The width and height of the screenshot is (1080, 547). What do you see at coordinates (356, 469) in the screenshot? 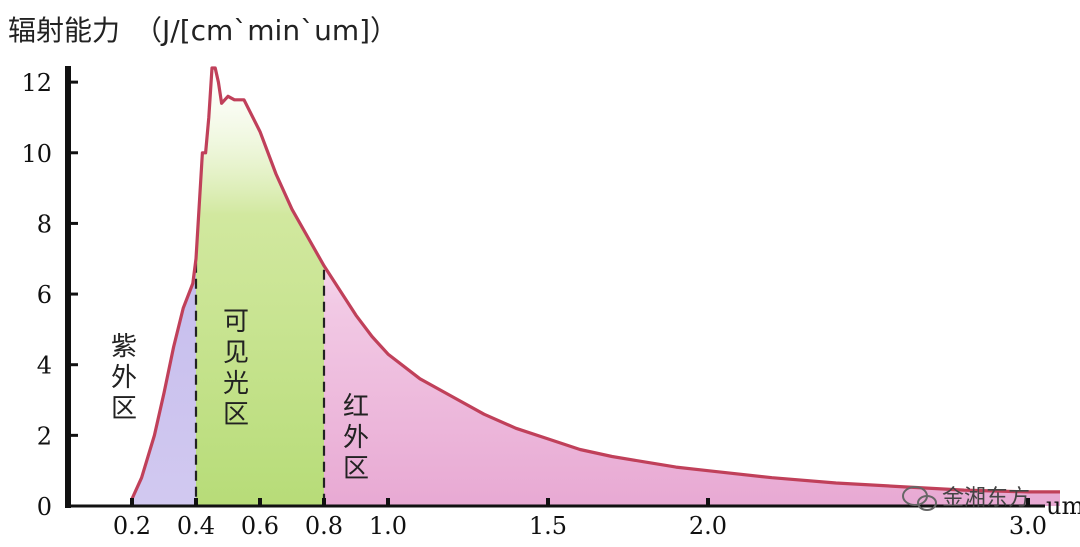
I see `region-label-3-char-3: 区` at bounding box center [356, 469].